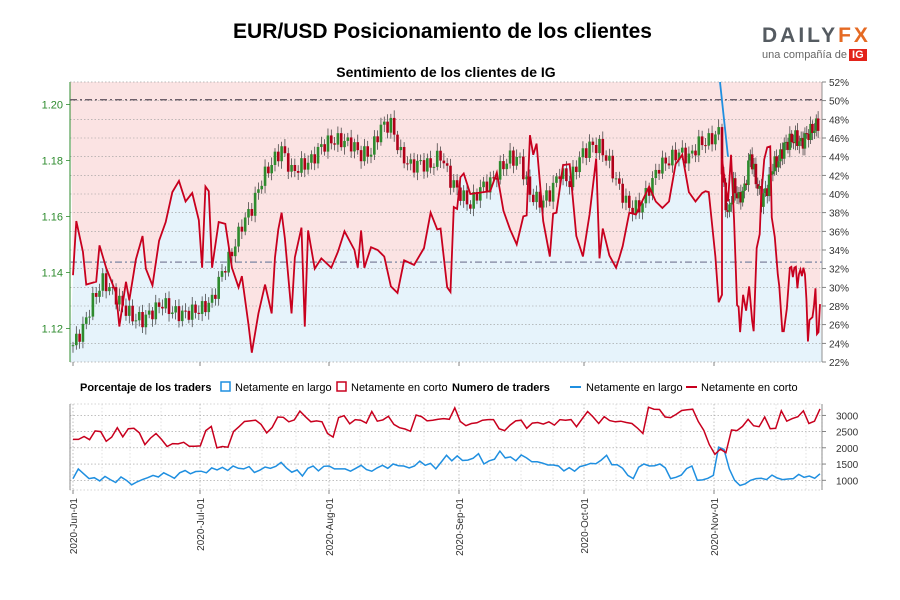 The height and width of the screenshot is (600, 900). What do you see at coordinates (74, 526) in the screenshot?
I see `x-tick-label: 2020-Jun-01` at bounding box center [74, 526].